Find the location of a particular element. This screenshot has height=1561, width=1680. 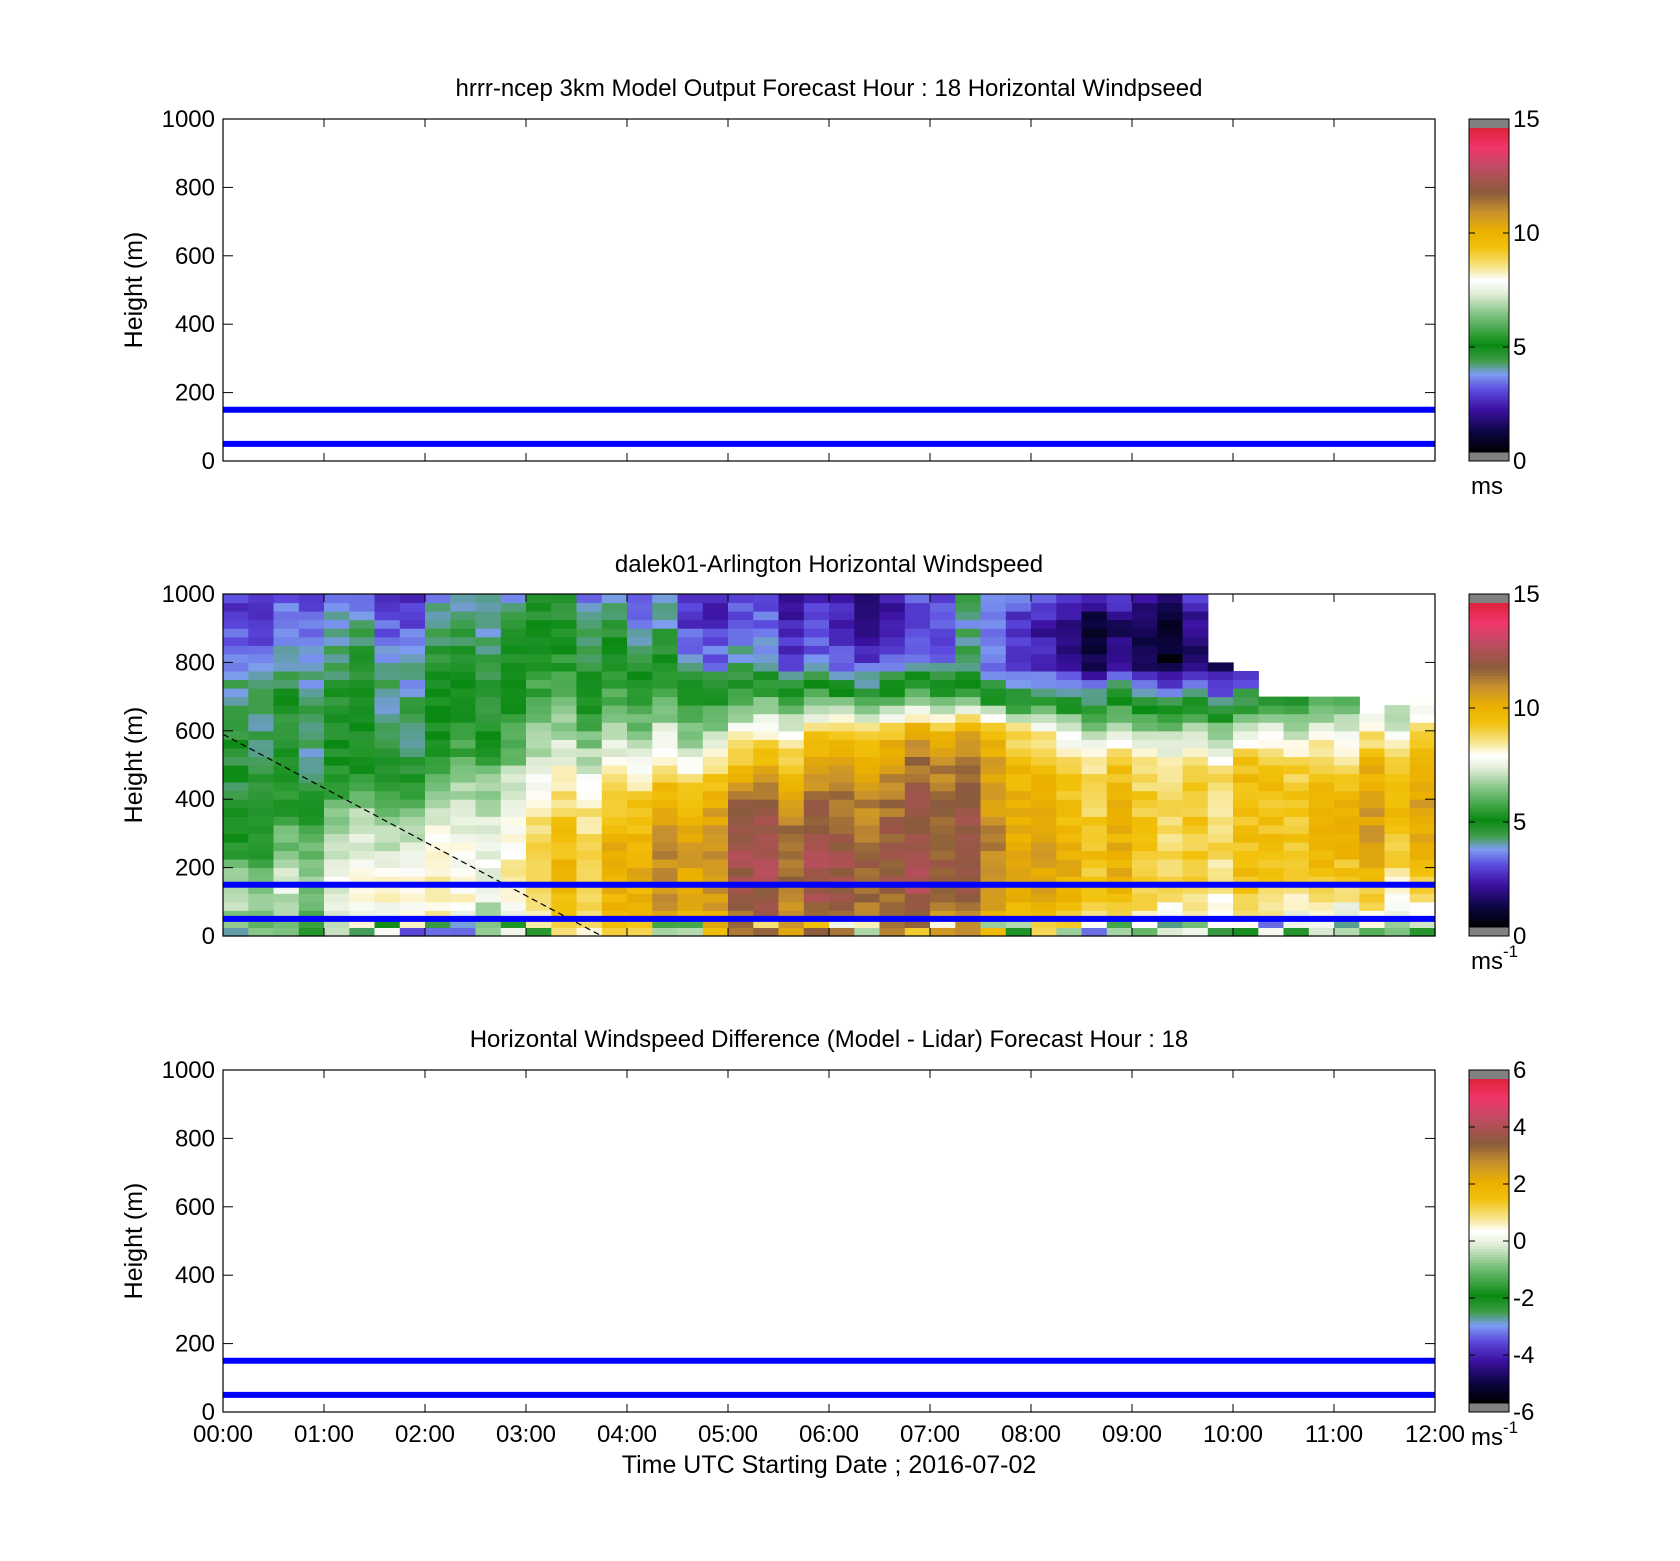

y-tick-label: 800 is located at coordinates (195, 187).